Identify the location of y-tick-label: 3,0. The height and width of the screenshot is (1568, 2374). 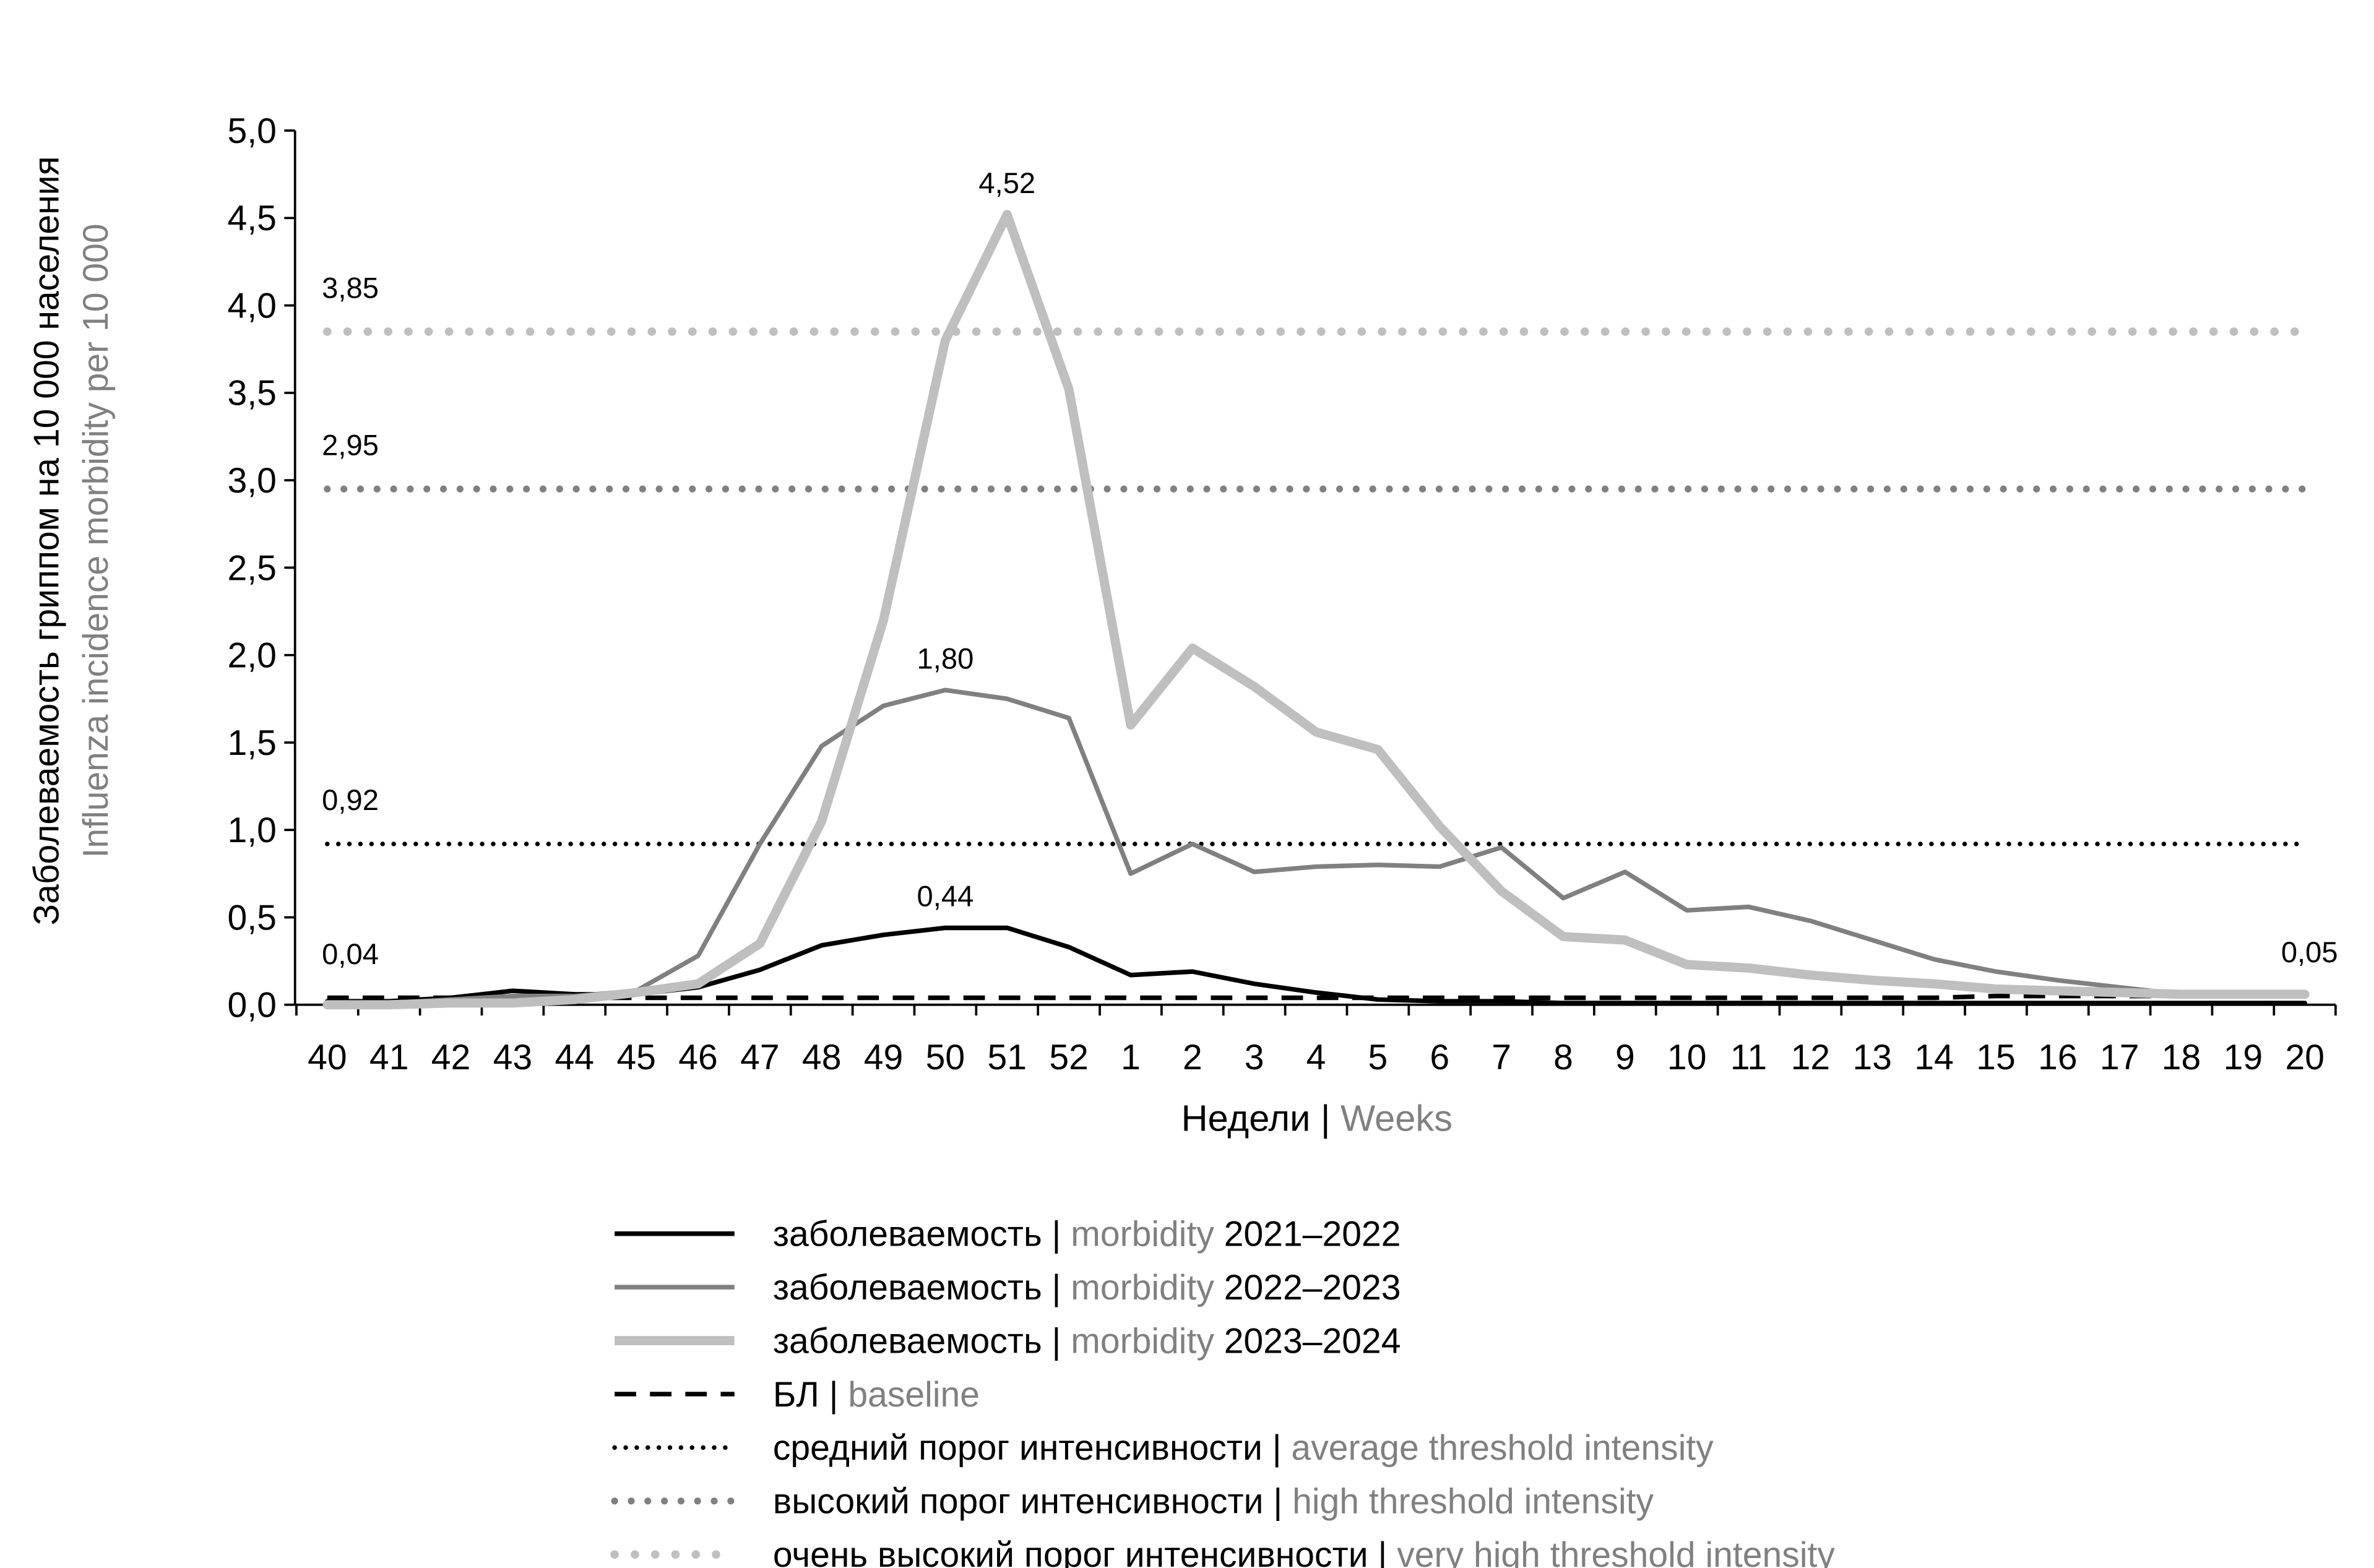
(252, 481).